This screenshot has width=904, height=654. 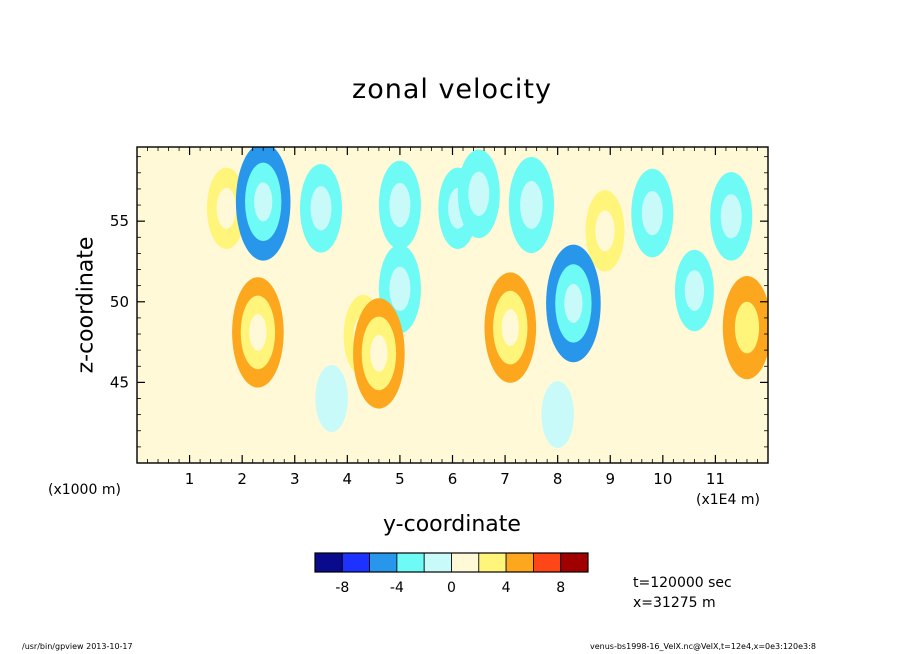 I want to click on y-tick-label: 45, so click(x=119, y=382).